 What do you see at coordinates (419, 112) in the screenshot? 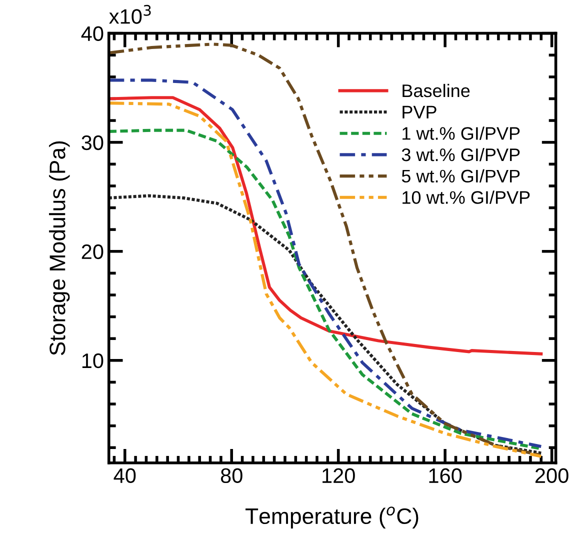
I see `legend-label: PVP` at bounding box center [419, 112].